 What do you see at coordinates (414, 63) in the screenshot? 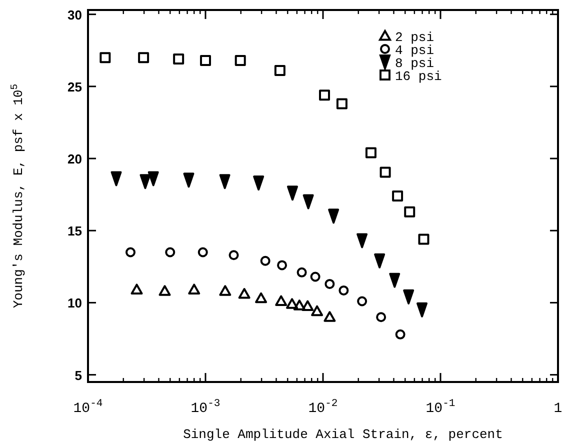
I see `legend-label: 8 psi` at bounding box center [414, 63].